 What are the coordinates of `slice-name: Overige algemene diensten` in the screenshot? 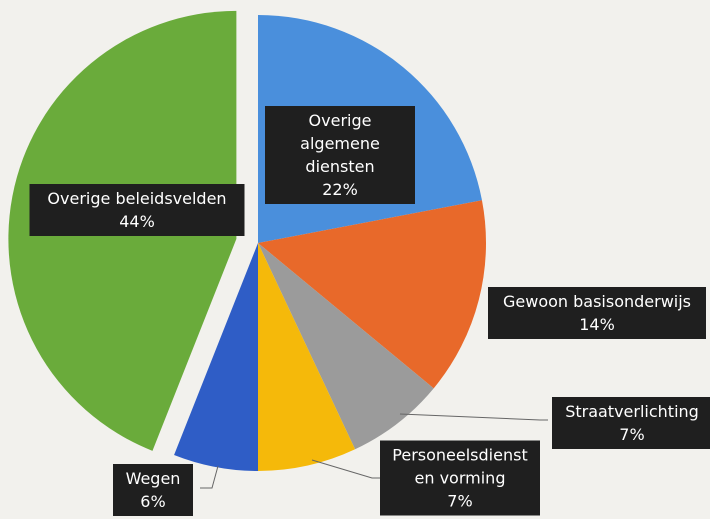 It's located at (340, 143).